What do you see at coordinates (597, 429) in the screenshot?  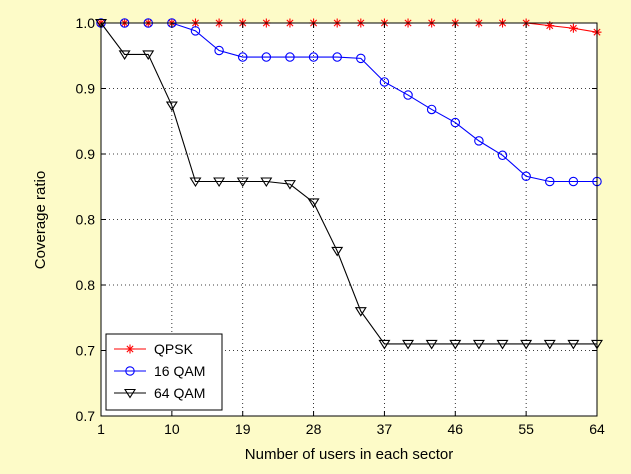 I see `x-tick-label: 64` at bounding box center [597, 429].